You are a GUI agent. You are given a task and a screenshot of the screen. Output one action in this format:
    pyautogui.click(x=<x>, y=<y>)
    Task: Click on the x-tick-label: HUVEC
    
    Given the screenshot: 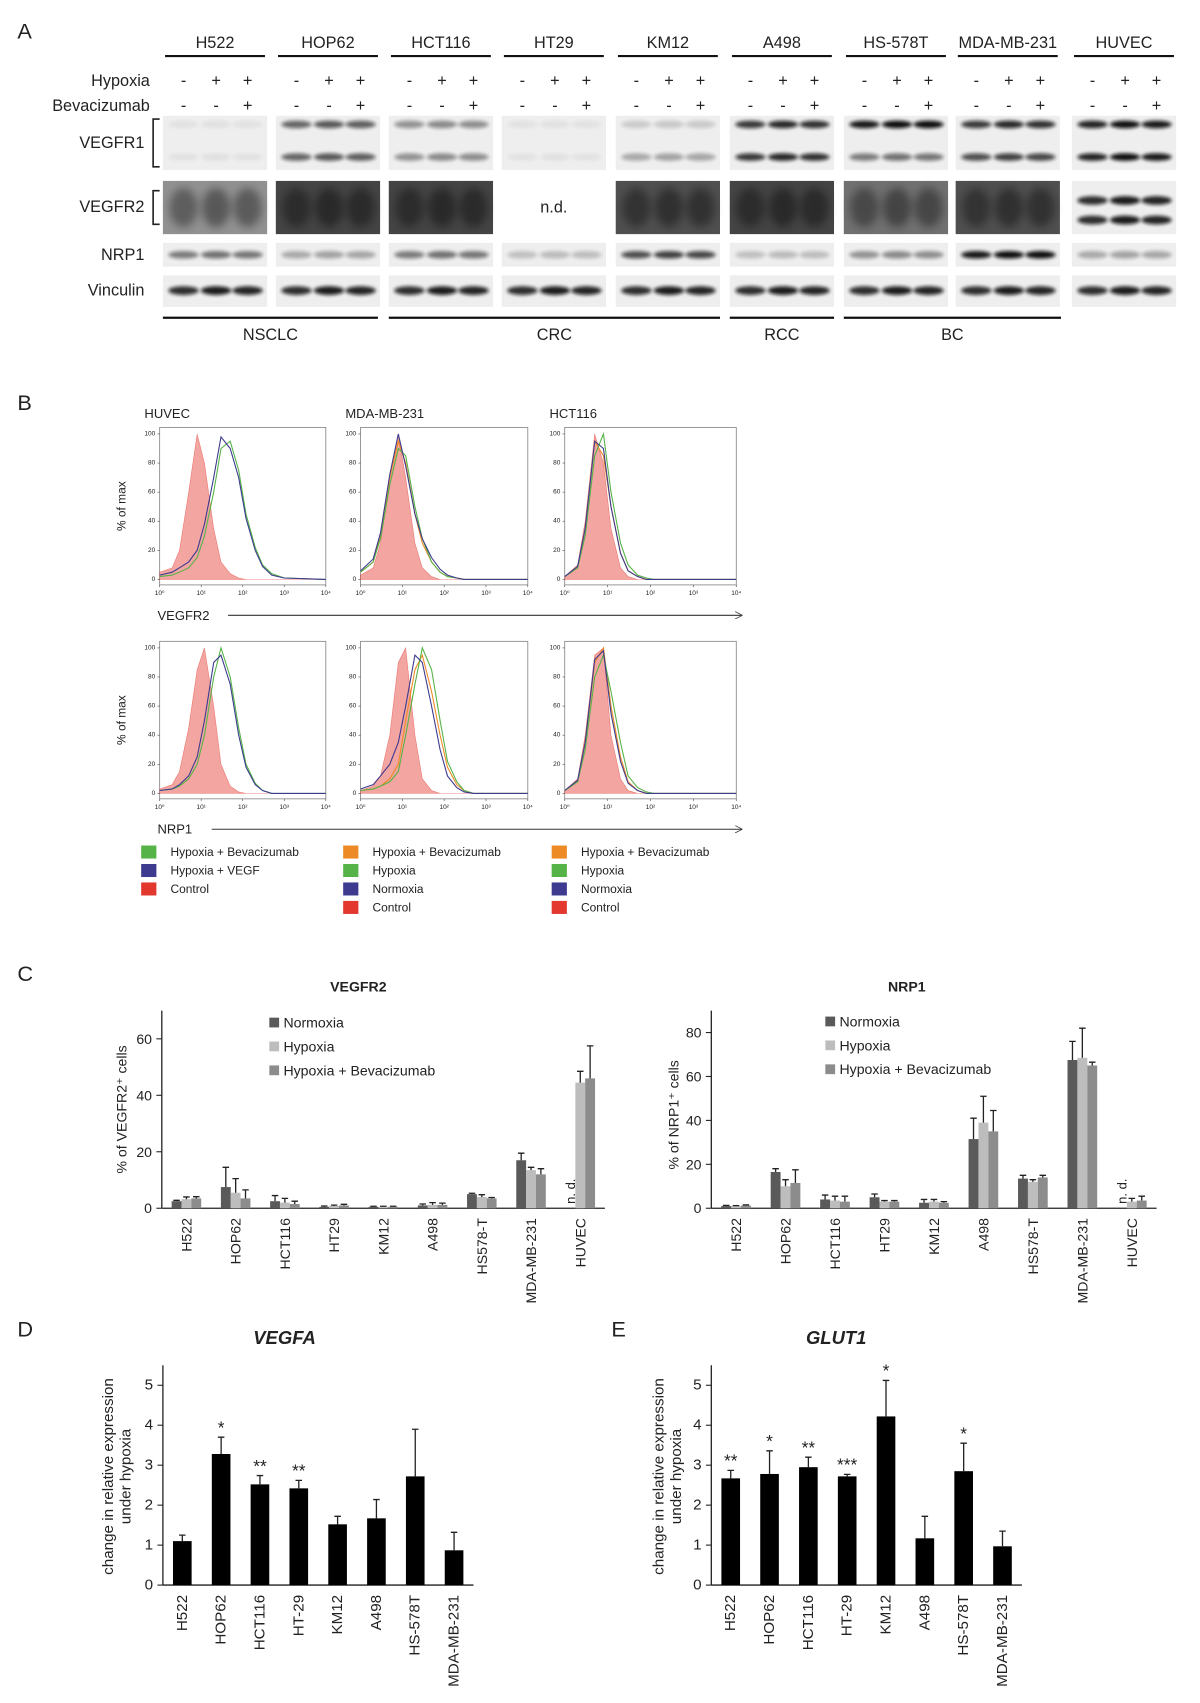 What is the action you would take?
    pyautogui.click(x=1132, y=1242)
    